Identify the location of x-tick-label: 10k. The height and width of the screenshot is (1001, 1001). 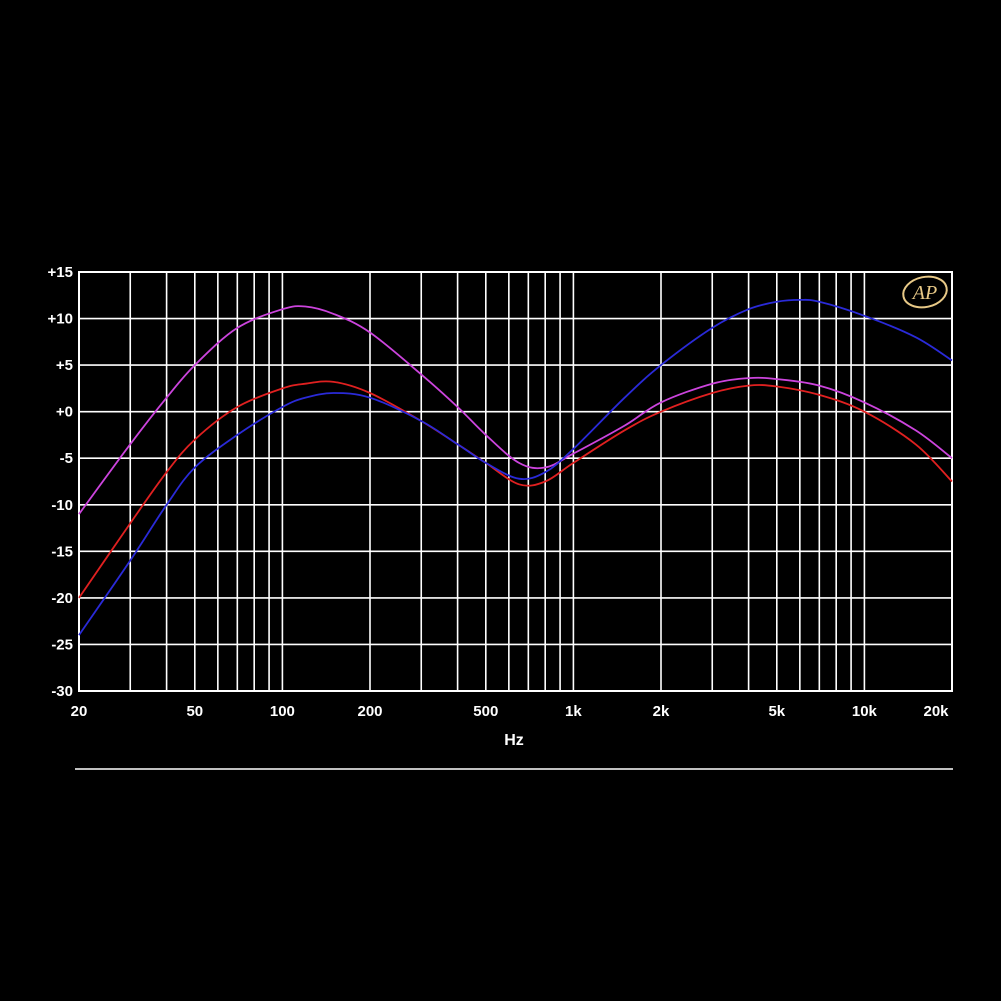
(865, 711).